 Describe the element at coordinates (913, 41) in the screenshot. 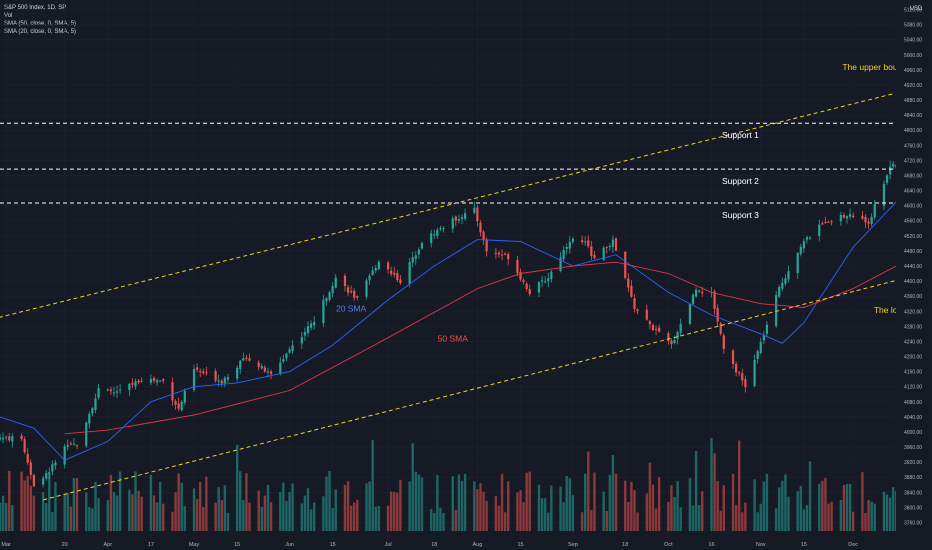

I see `price-tick-label: 5040.00` at that location.